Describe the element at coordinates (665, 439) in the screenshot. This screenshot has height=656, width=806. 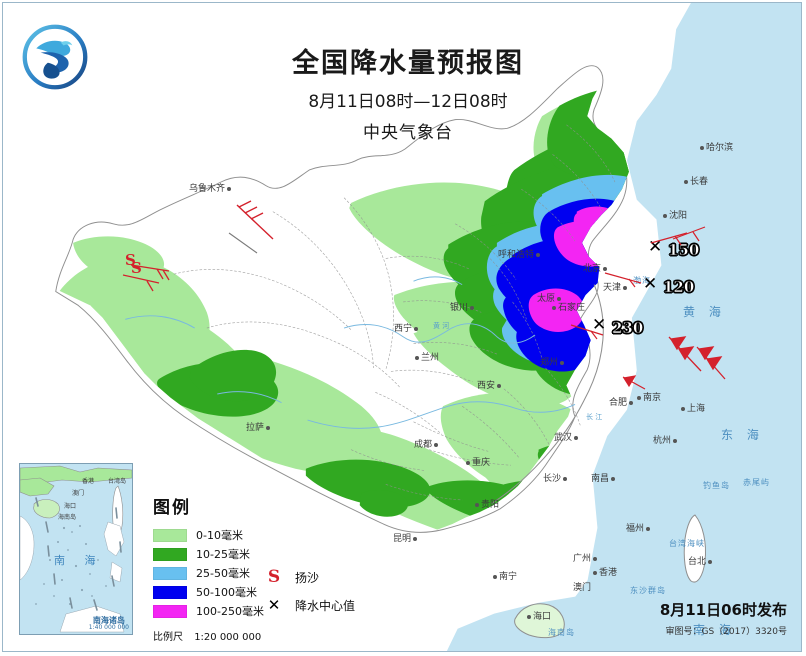
I see `city-label: 杭州` at that location.